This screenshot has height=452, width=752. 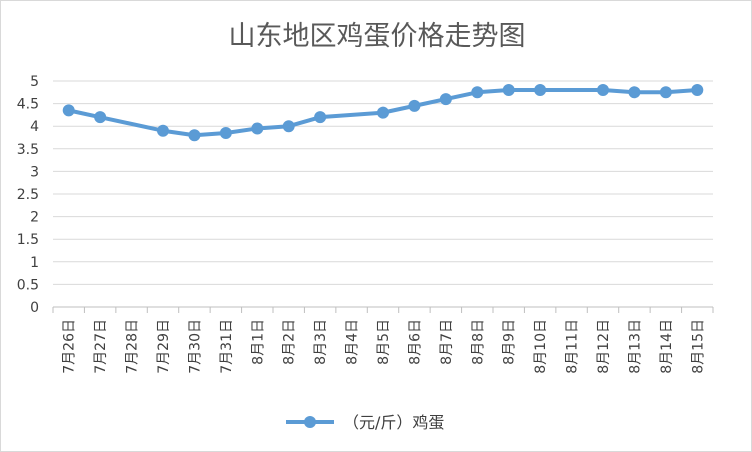 I want to click on x-tick-label: 8月3日, so click(x=321, y=342).